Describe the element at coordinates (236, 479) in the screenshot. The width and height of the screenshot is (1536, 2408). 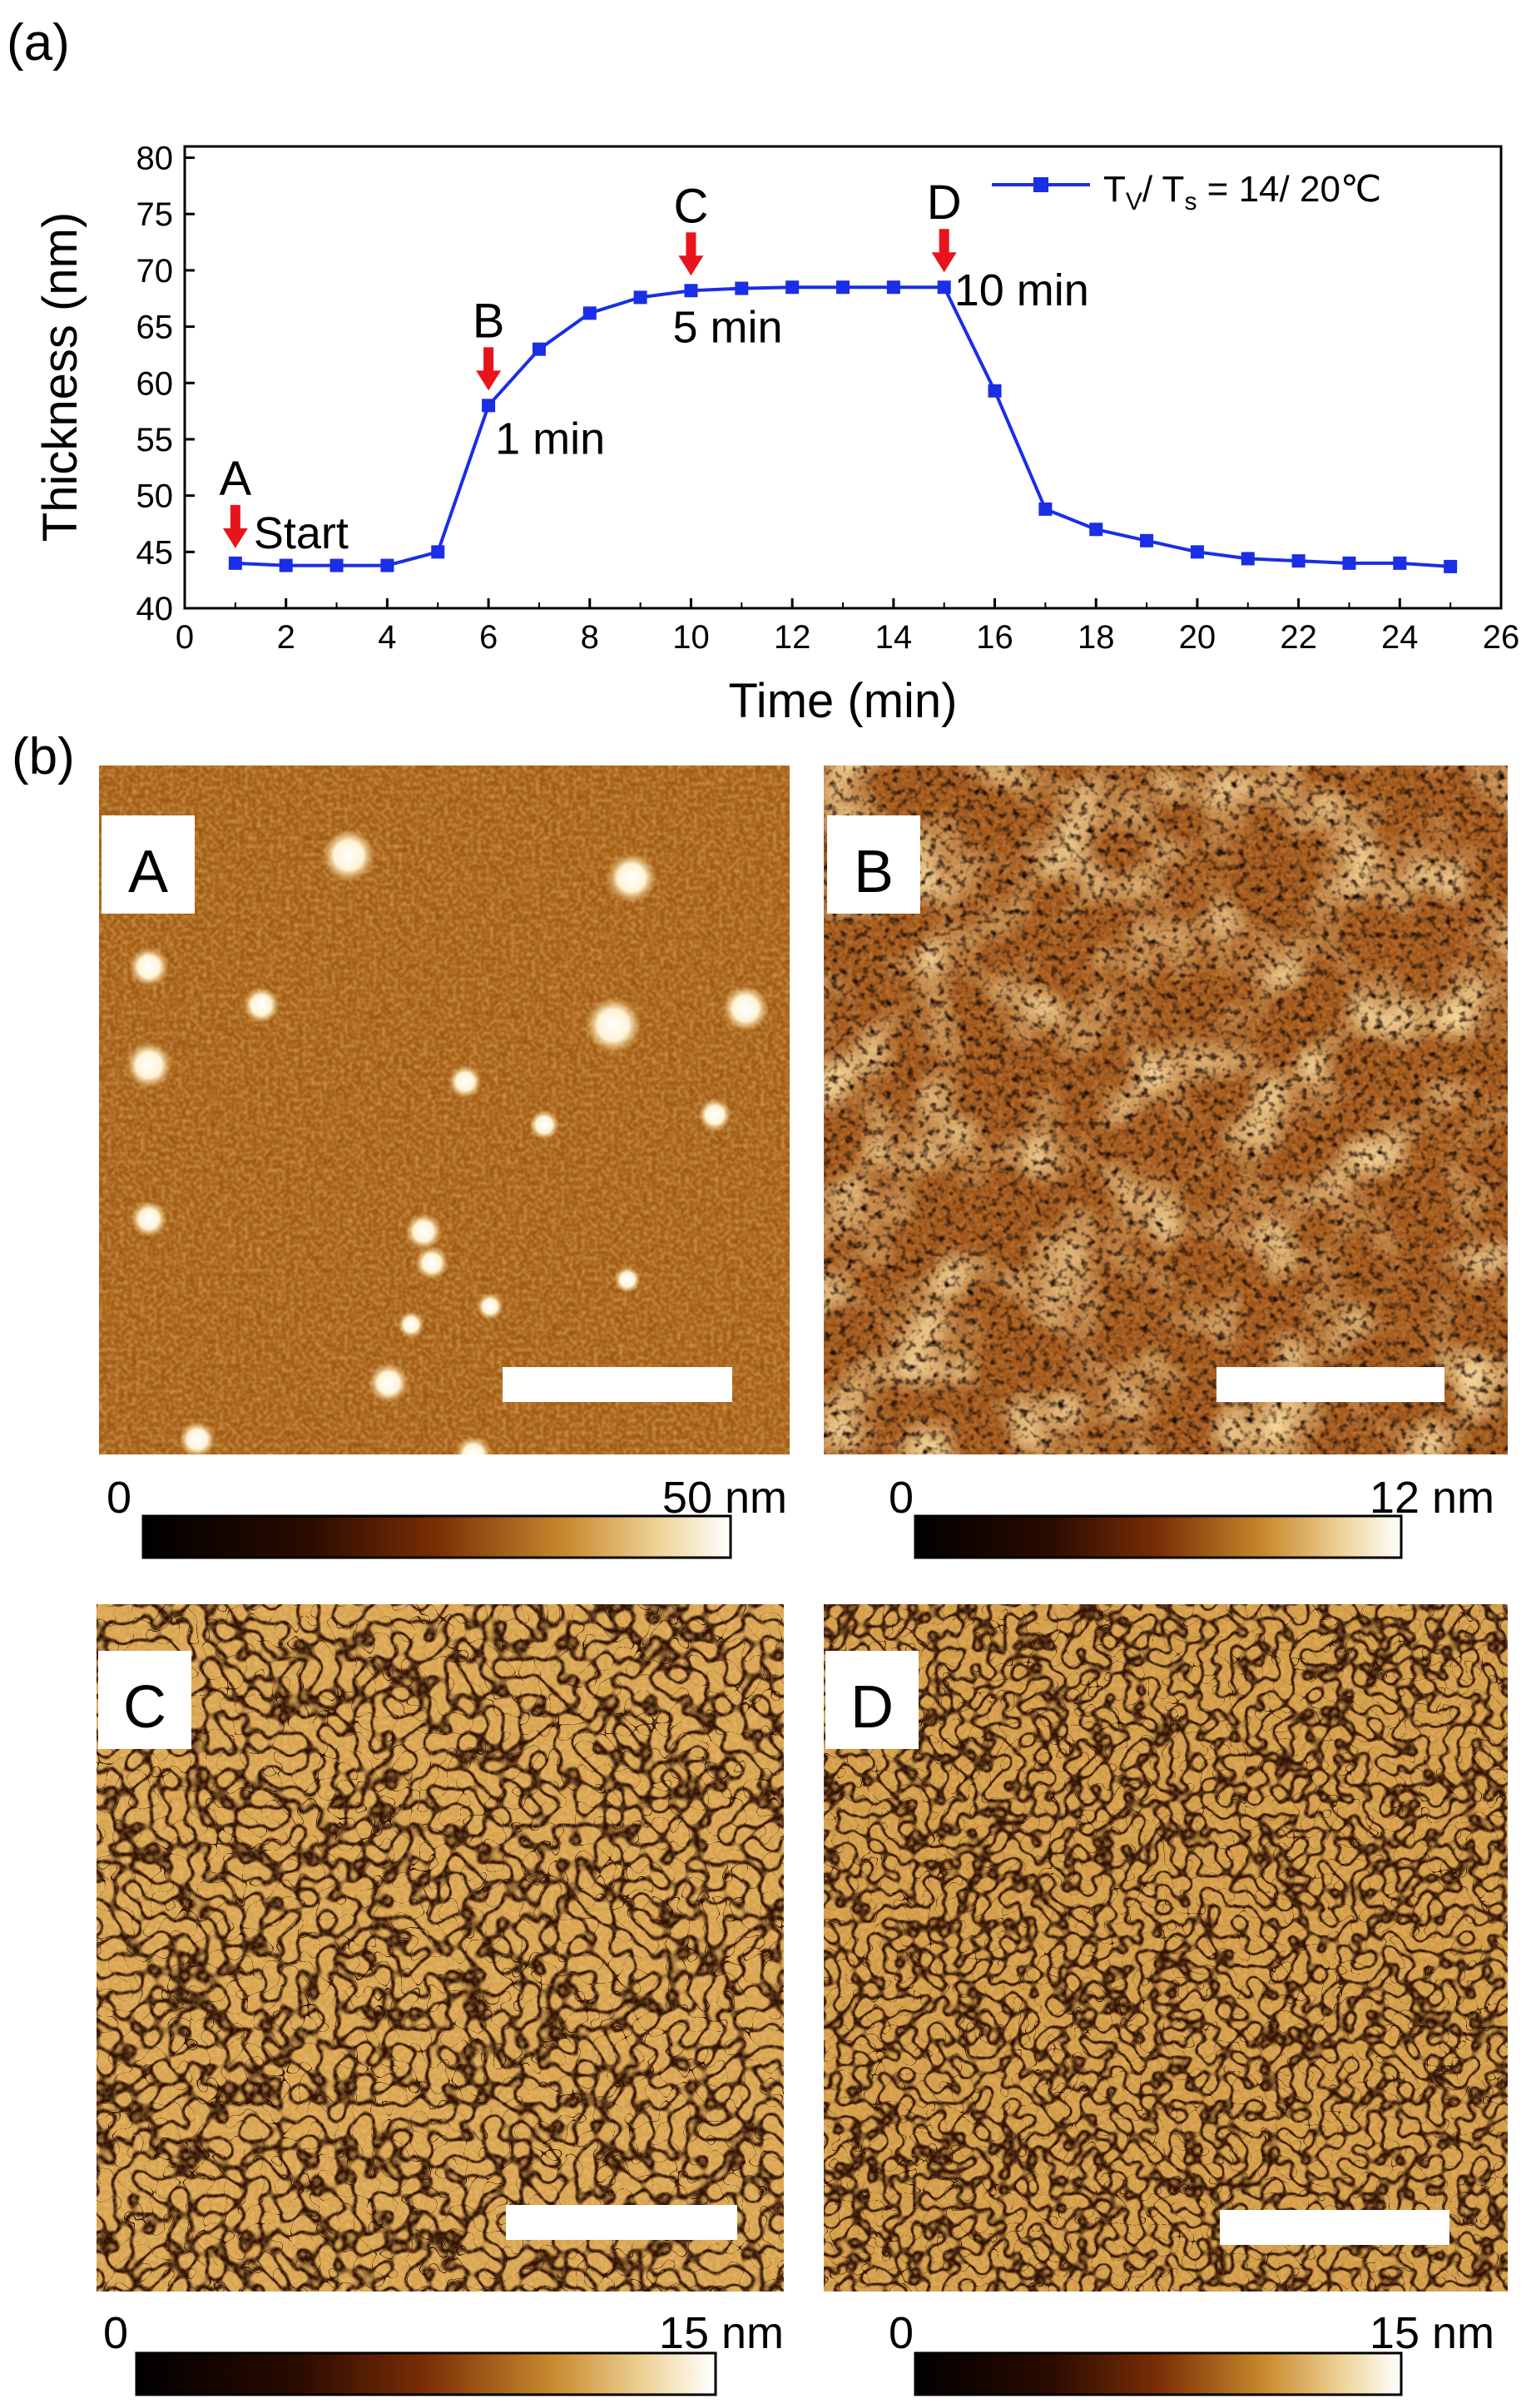
I see `annotation-letter: A` at that location.